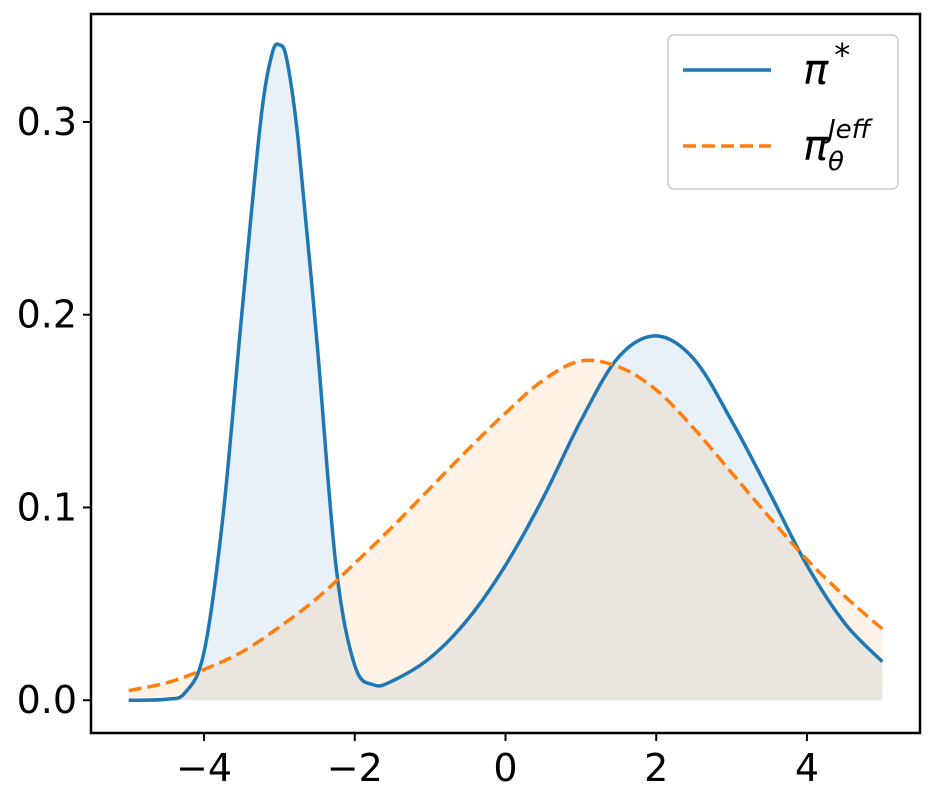  Describe the element at coordinates (505, 768) in the screenshot. I see `x-tick-label: 0` at that location.